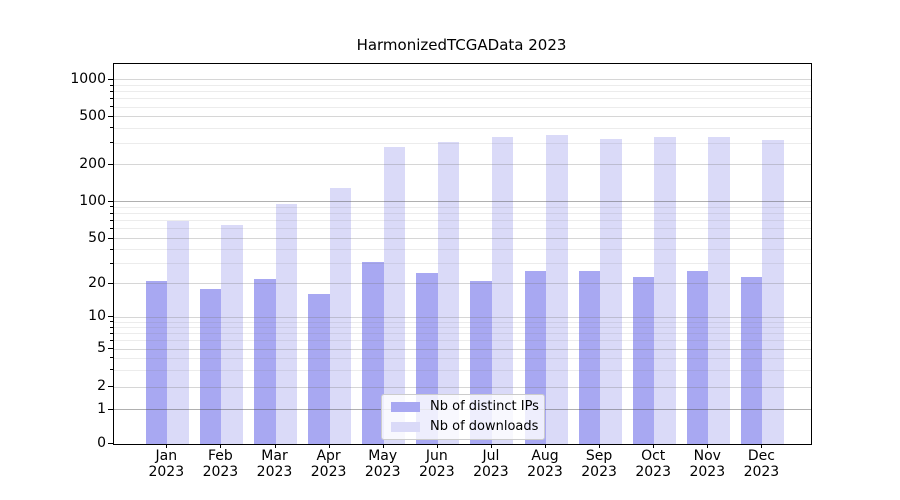  What do you see at coordinates (97, 316) in the screenshot?
I see `y-tick-label-10: 10` at bounding box center [97, 316].